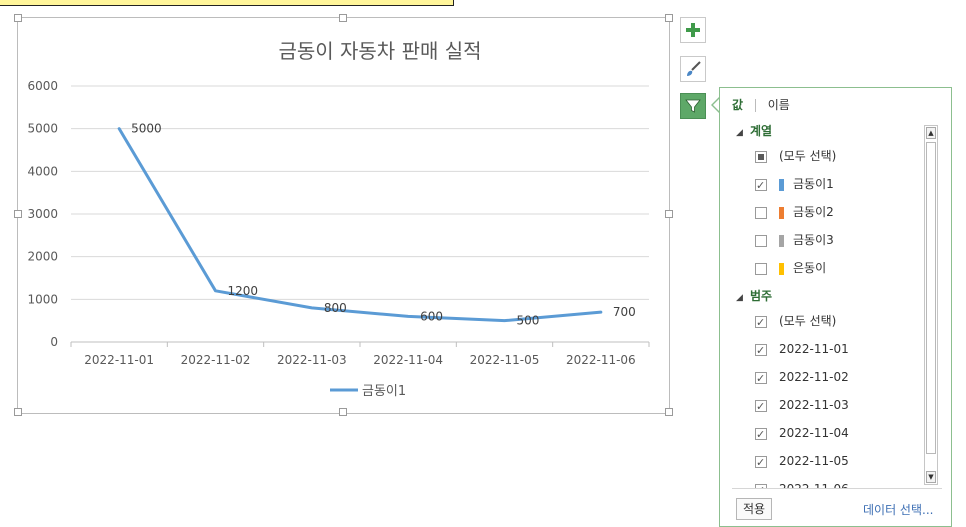 The width and height of the screenshot is (966, 527). Describe the element at coordinates (814, 433) in the screenshot. I see `category-label: 2022-11-04` at that location.